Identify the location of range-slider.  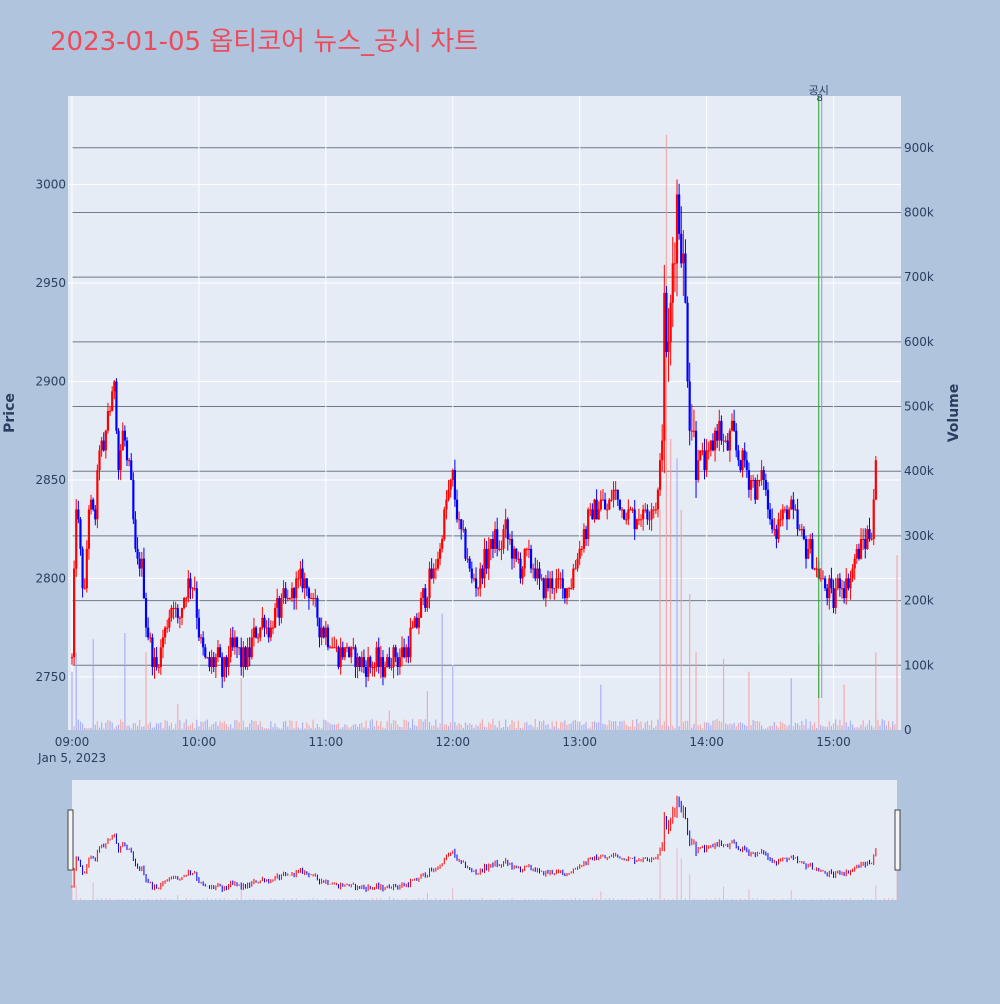
(484, 840).